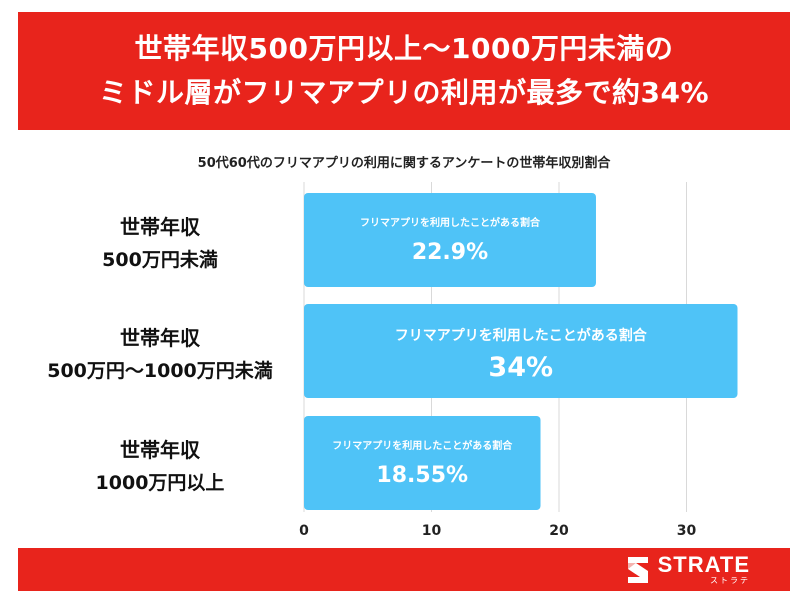  I want to click on logo-wordmark: STRATE, so click(703, 564).